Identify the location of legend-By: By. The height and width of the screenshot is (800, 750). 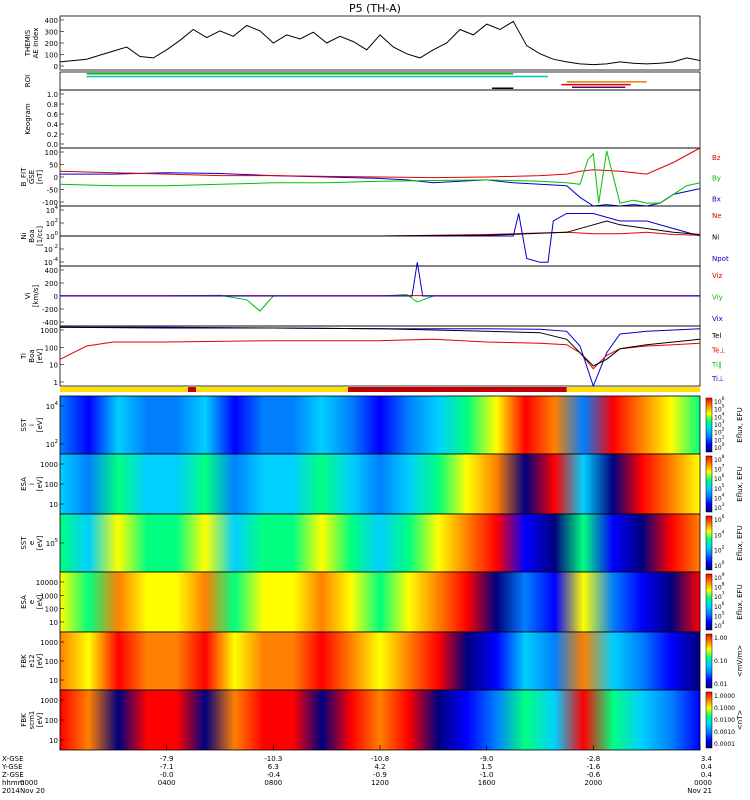
(716, 179).